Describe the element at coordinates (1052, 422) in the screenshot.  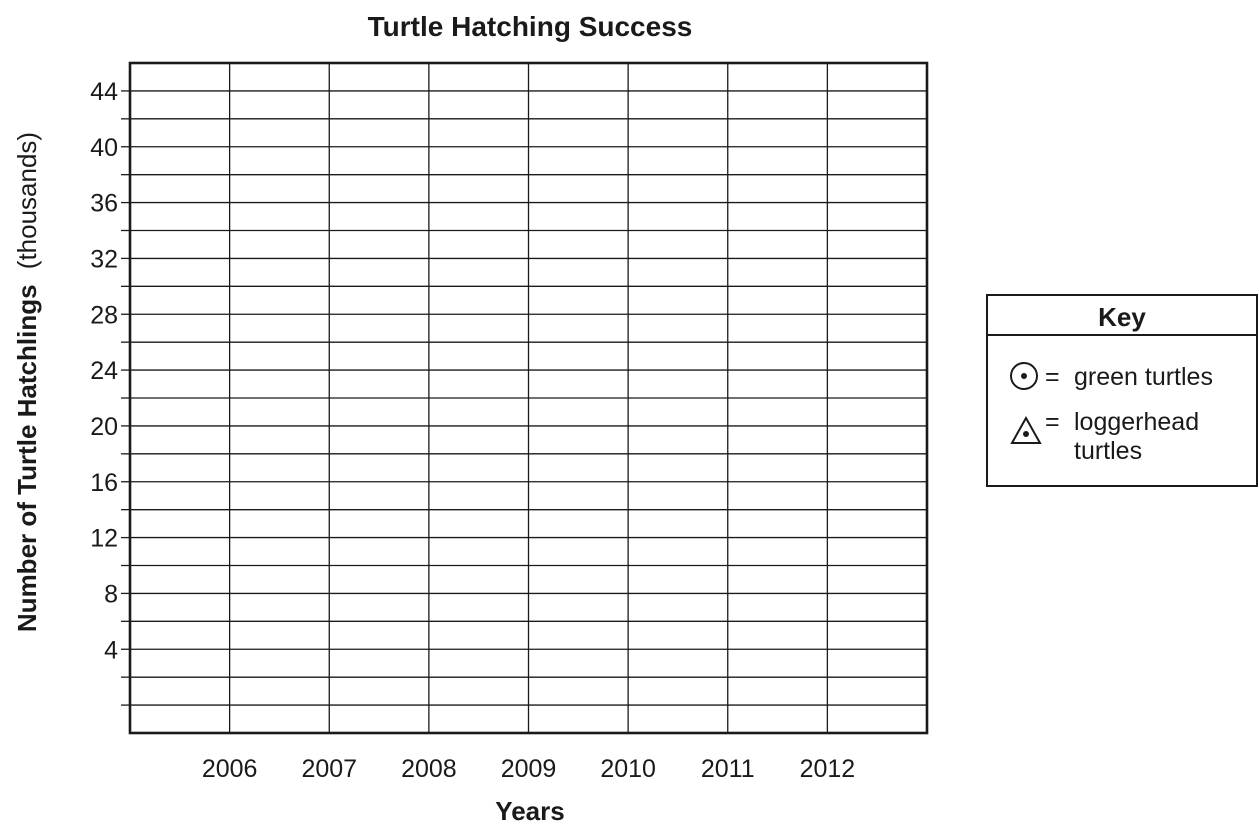
I see `legend-equals-2: =` at that location.